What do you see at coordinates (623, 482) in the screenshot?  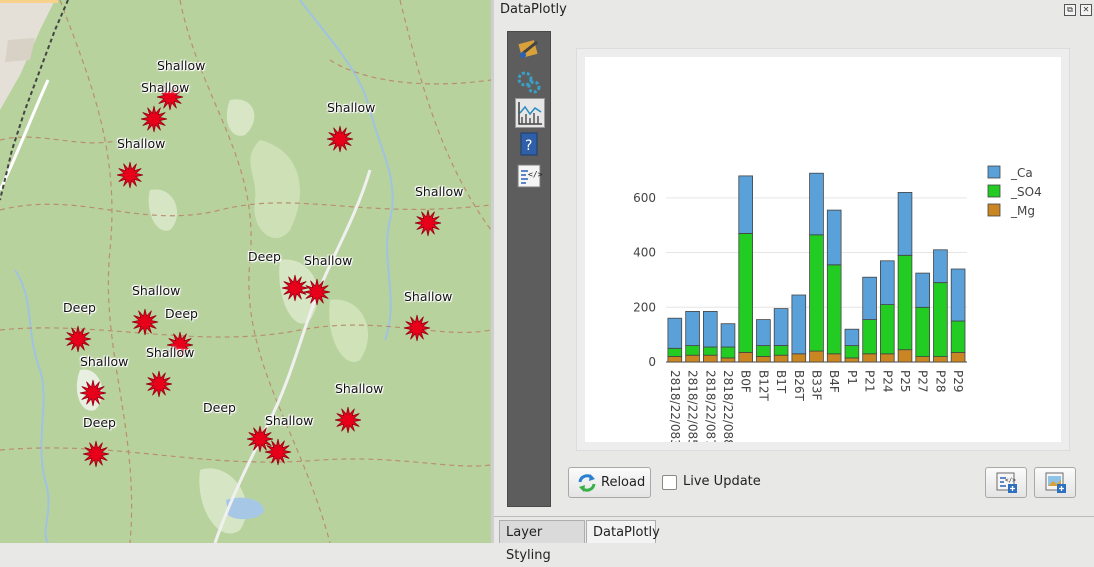 I see `reload-label: Reload` at bounding box center [623, 482].